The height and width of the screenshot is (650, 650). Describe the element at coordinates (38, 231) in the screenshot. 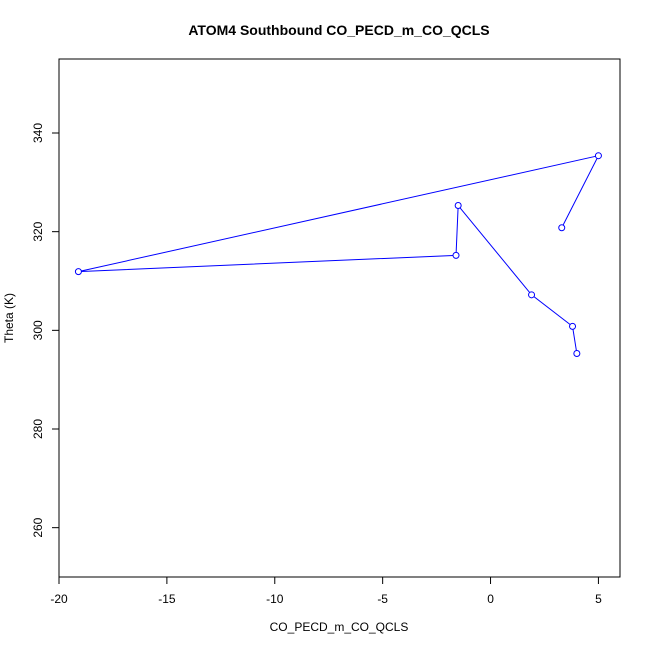

I see `y-tick-label: 320` at that location.